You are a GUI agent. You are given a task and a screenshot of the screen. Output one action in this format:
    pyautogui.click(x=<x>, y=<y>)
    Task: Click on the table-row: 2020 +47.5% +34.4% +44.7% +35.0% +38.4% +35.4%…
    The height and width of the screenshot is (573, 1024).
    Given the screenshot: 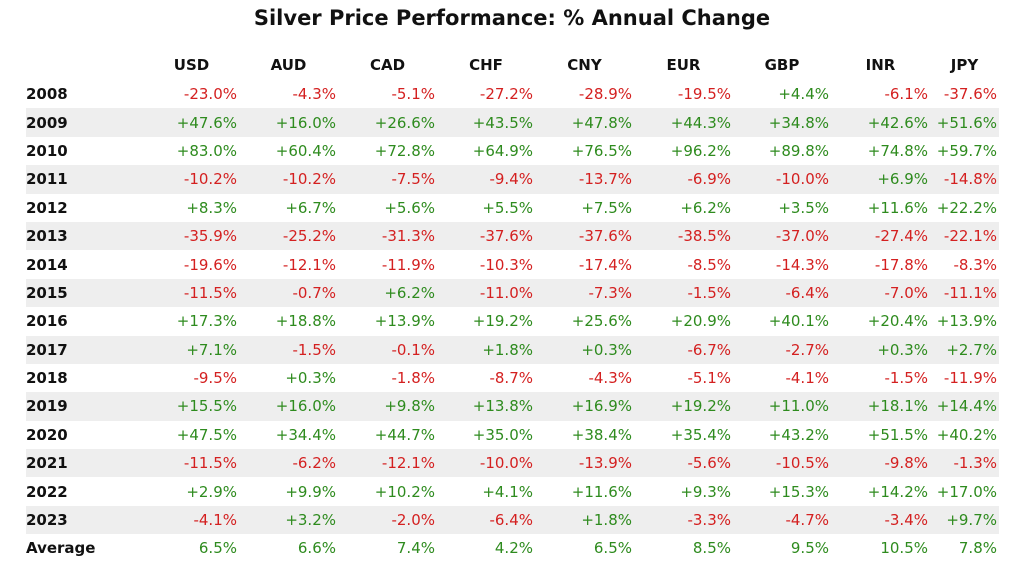 What is the action you would take?
    pyautogui.click(x=512, y=435)
    